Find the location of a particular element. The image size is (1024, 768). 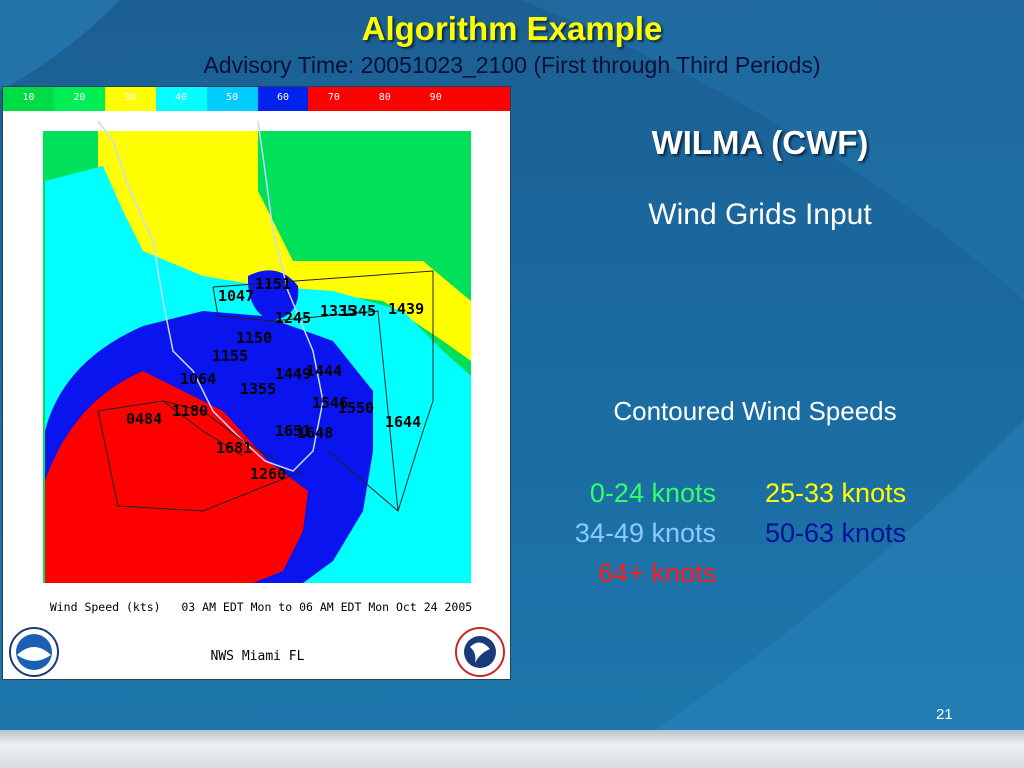

forecast-zone-boundaries is located at coordinates (265, 391).